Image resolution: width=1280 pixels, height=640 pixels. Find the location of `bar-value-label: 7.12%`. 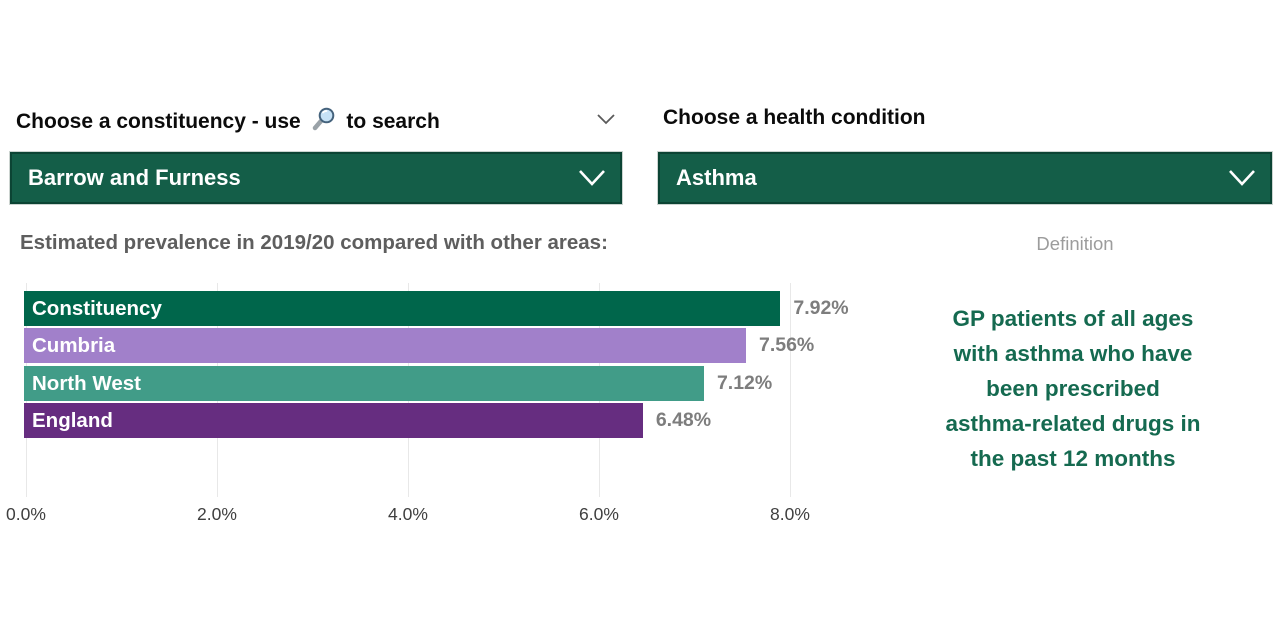

bar-value-label: 7.12% is located at coordinates (744, 382).